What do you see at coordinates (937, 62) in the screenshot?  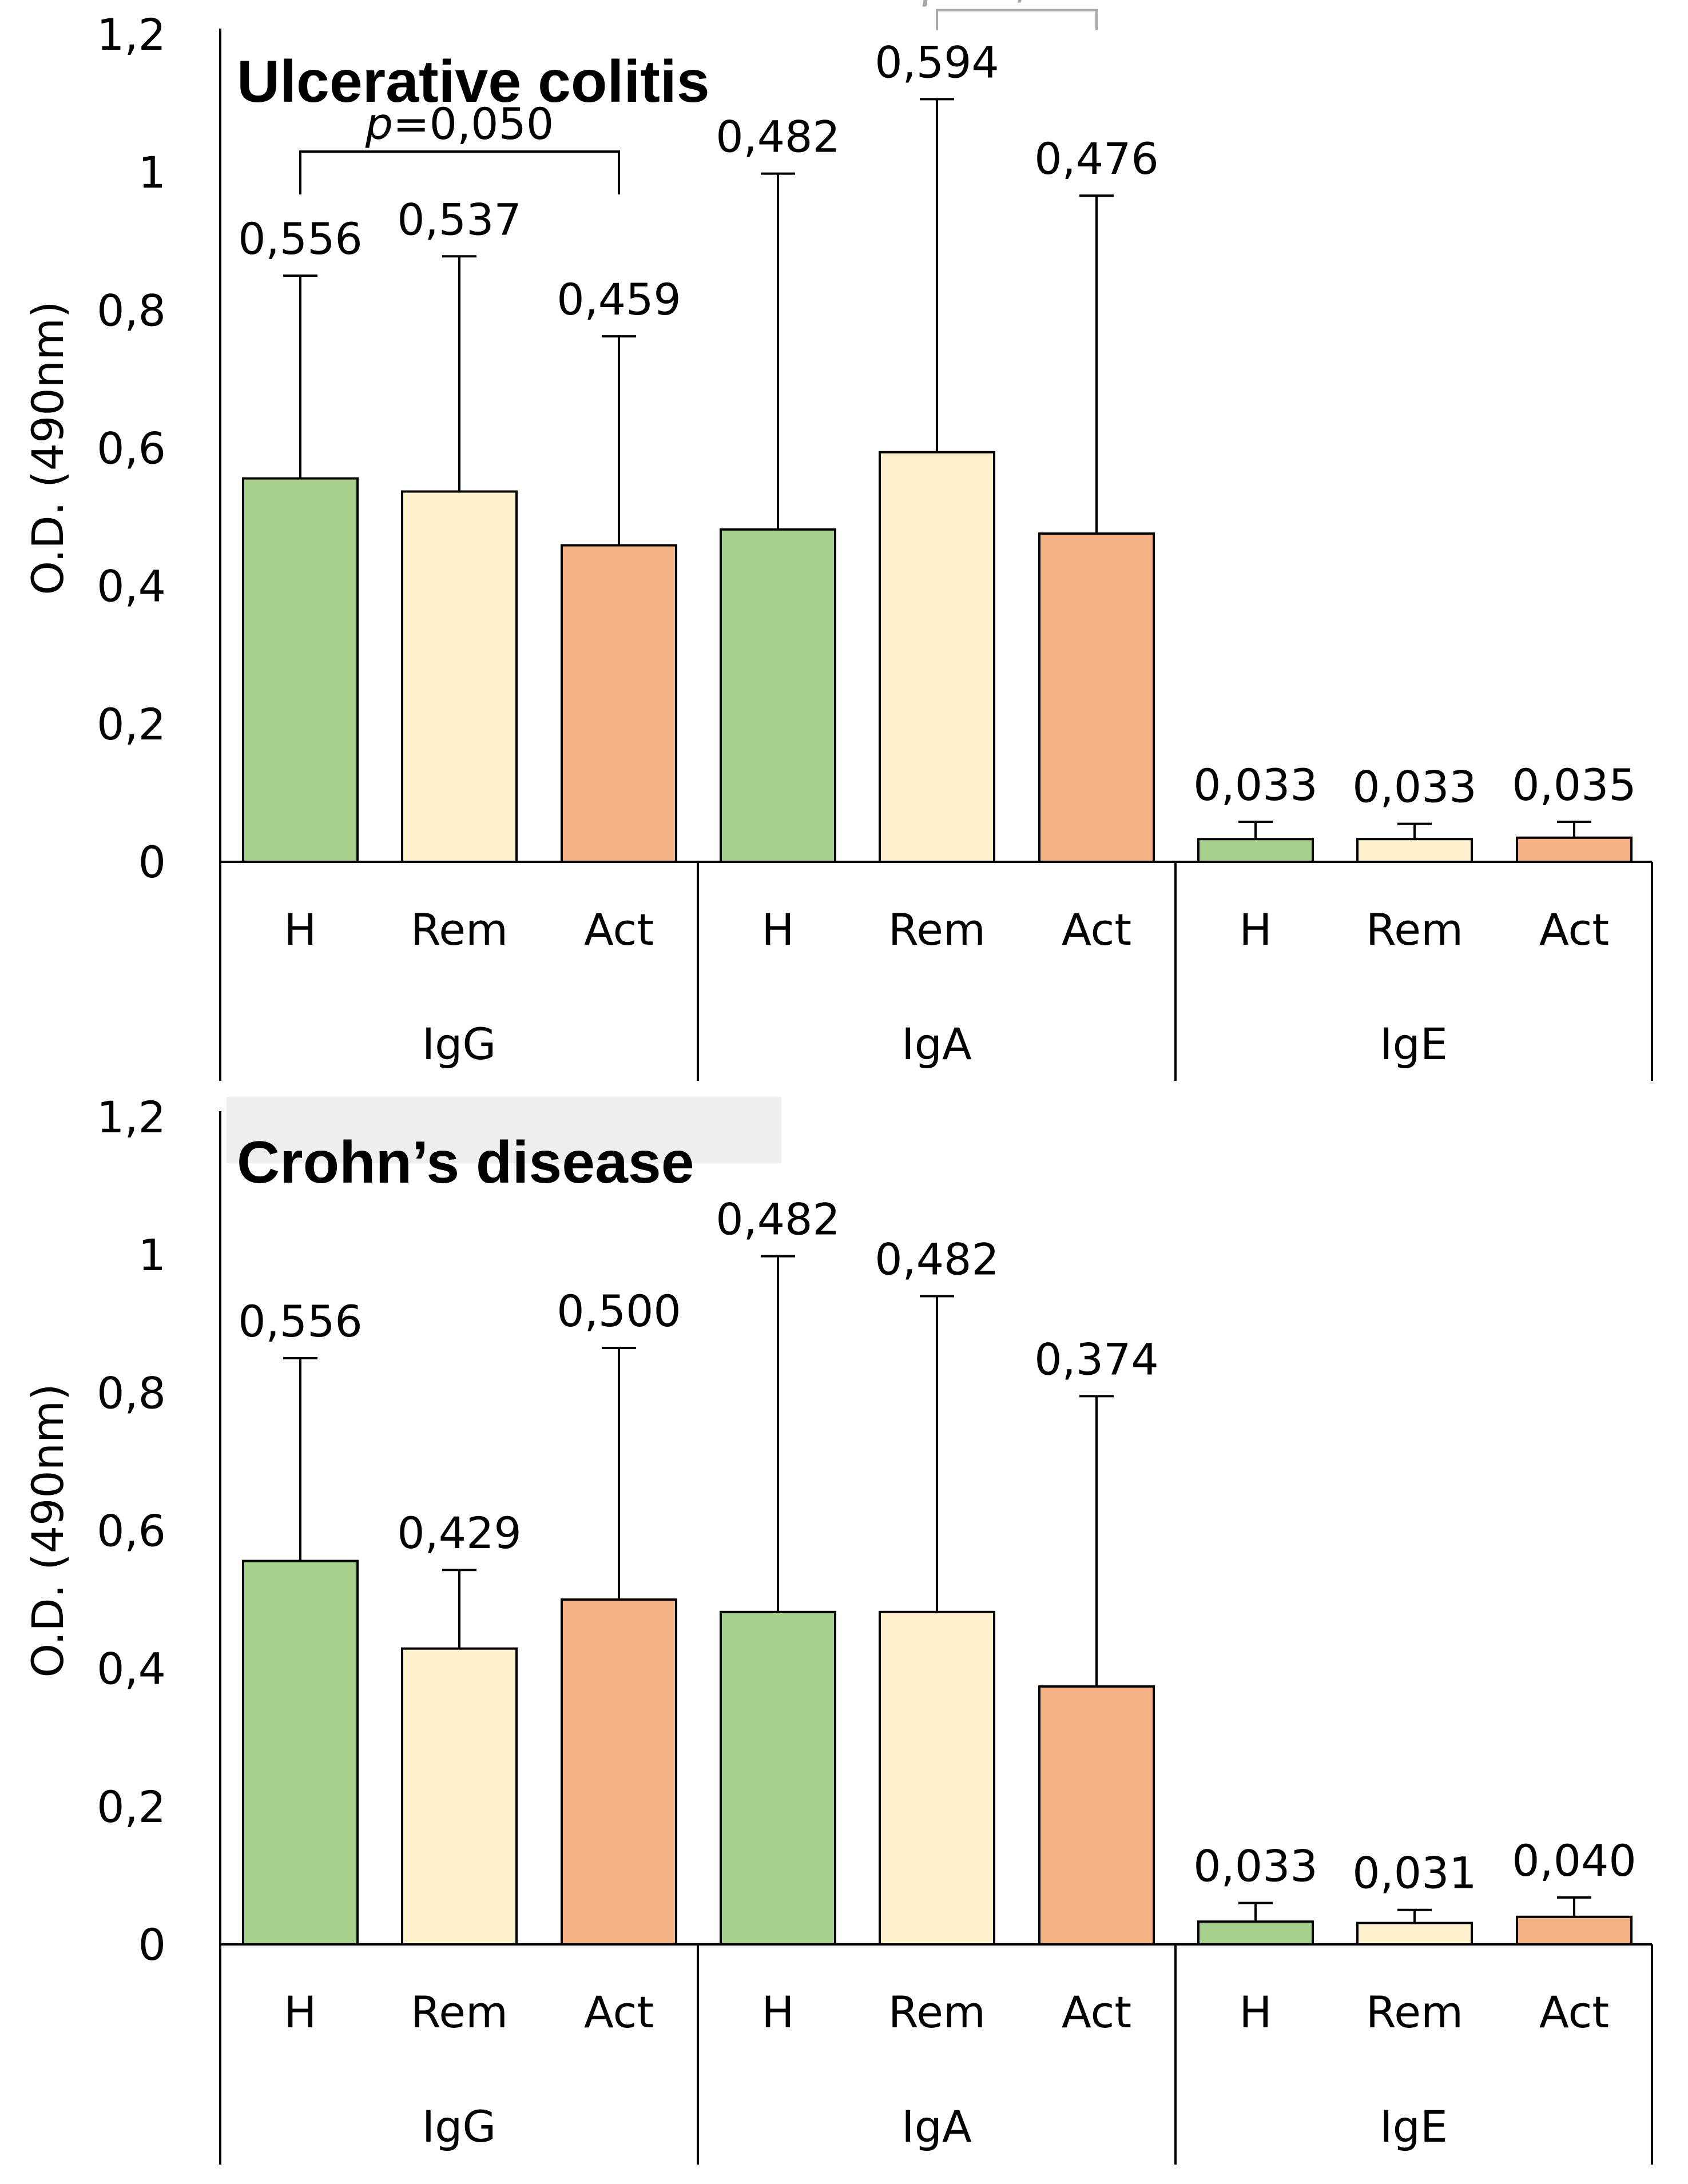 I see `data-label: 0,594` at bounding box center [937, 62].